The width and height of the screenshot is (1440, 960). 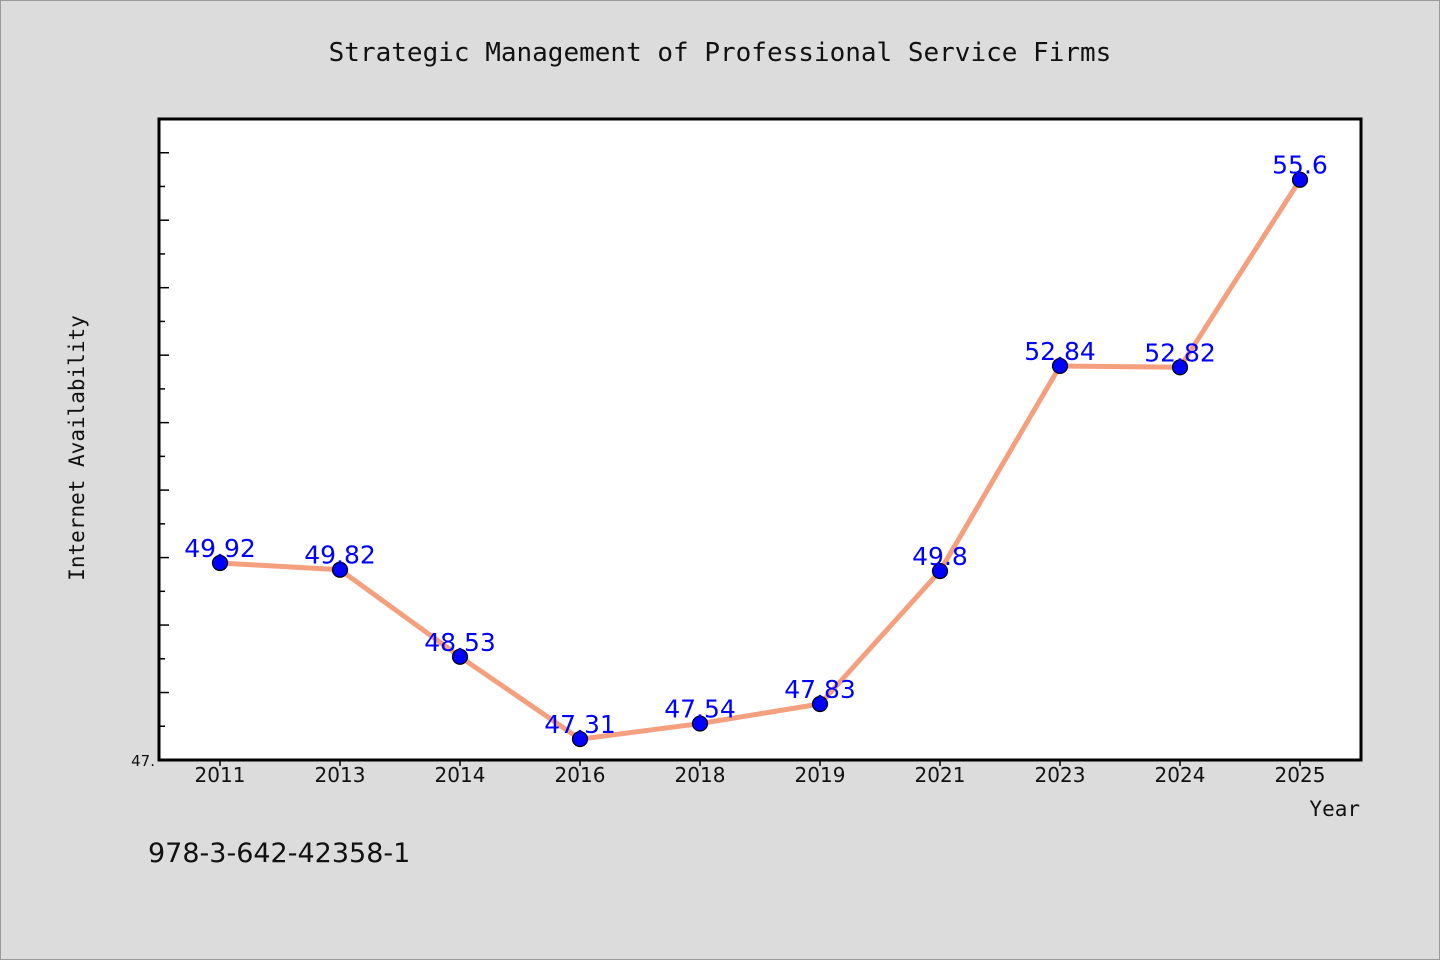 What do you see at coordinates (77, 448) in the screenshot?
I see `y-axis-title: Internet Availability` at bounding box center [77, 448].